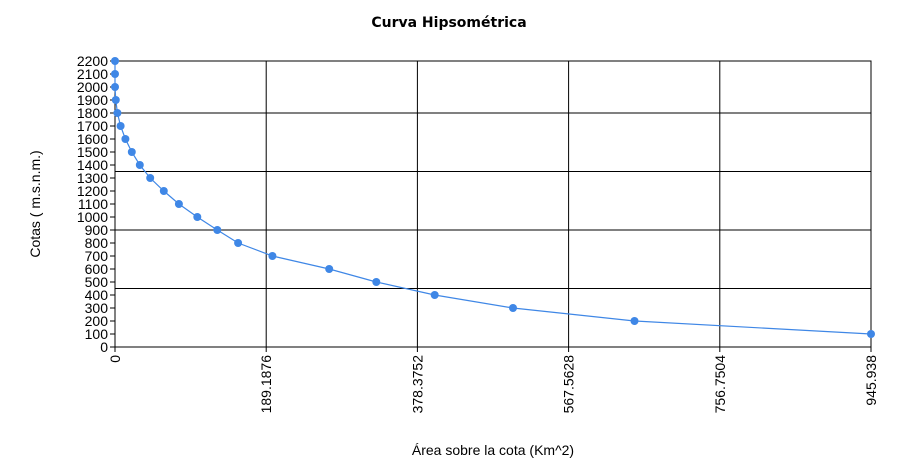 This screenshot has width=897, height=475. I want to click on y-tick-label-8: 800, so click(97, 243).